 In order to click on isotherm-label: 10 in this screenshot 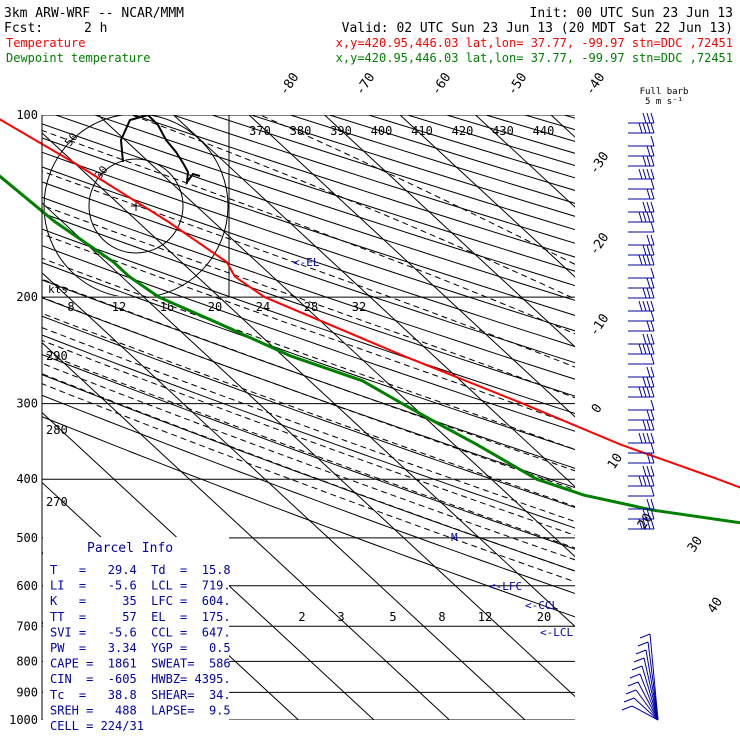, I will do `click(615, 461)`.